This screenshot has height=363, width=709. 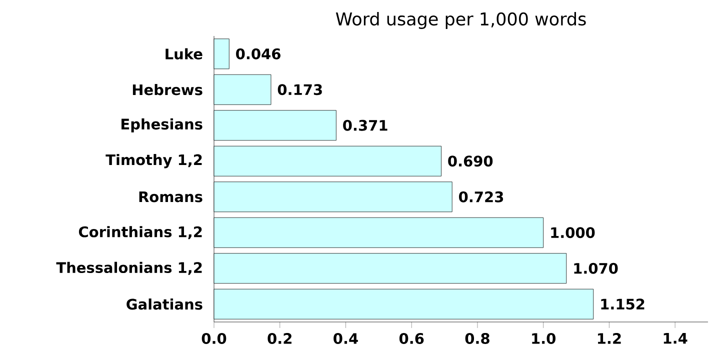 I want to click on y-tick-label: Romans, so click(x=170, y=196).